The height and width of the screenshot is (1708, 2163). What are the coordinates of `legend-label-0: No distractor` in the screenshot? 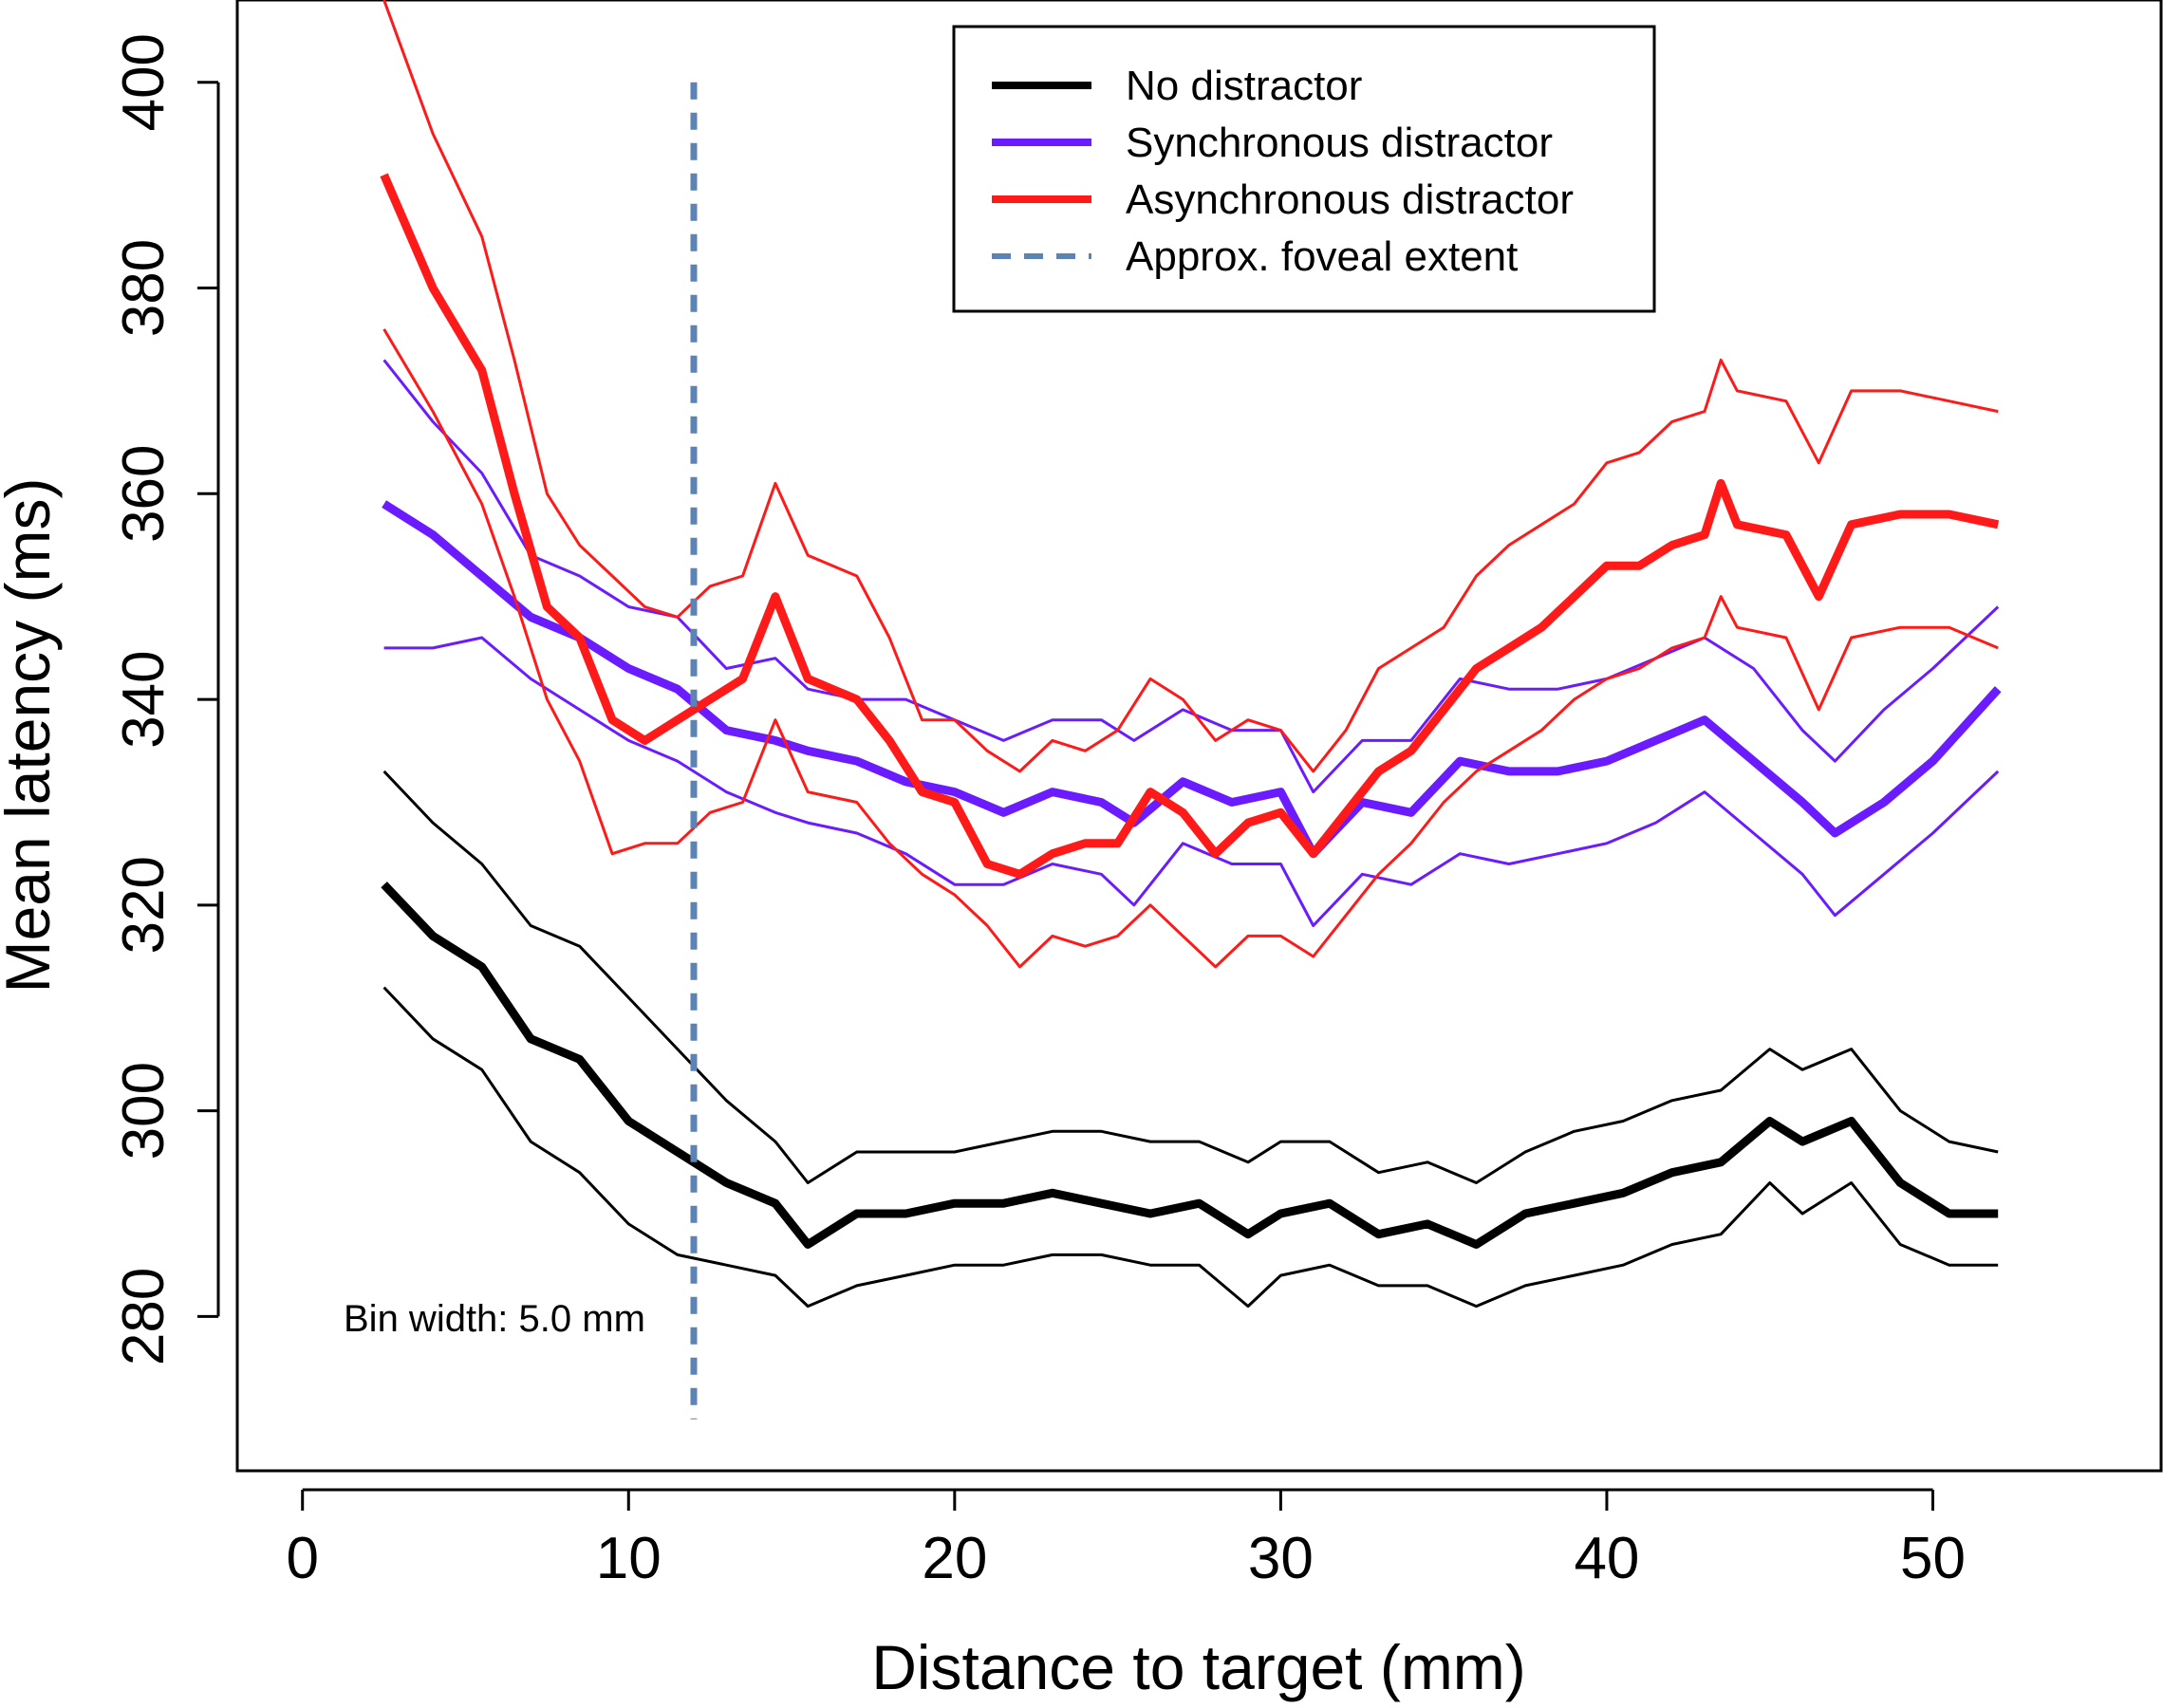 It's located at (1244, 86).